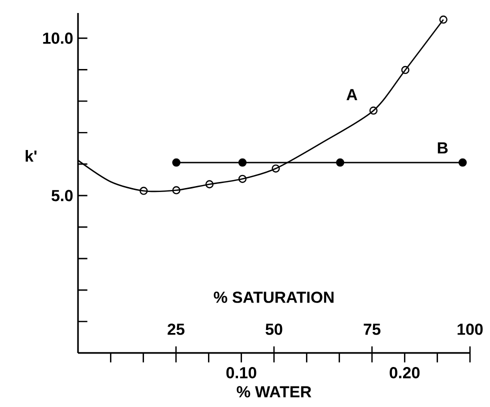  What do you see at coordinates (352, 94) in the screenshot?
I see `series-label: A` at bounding box center [352, 94].